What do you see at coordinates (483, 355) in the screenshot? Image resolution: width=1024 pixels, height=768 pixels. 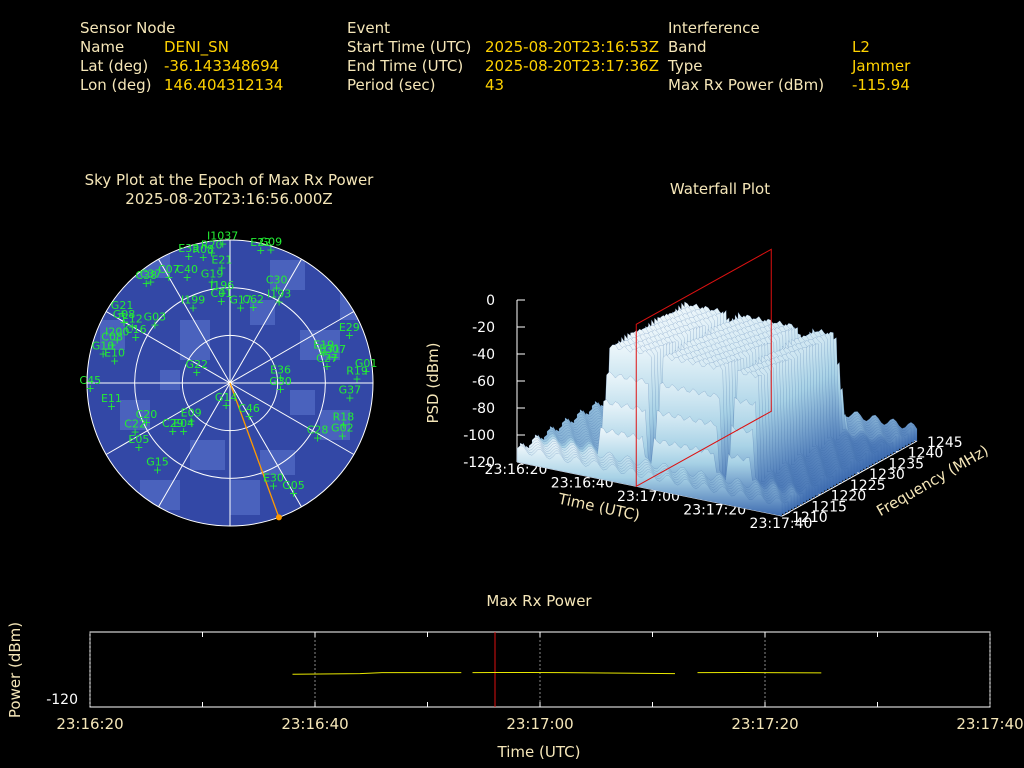 I see `waterfall-psd-tick-label: -40` at bounding box center [483, 355].